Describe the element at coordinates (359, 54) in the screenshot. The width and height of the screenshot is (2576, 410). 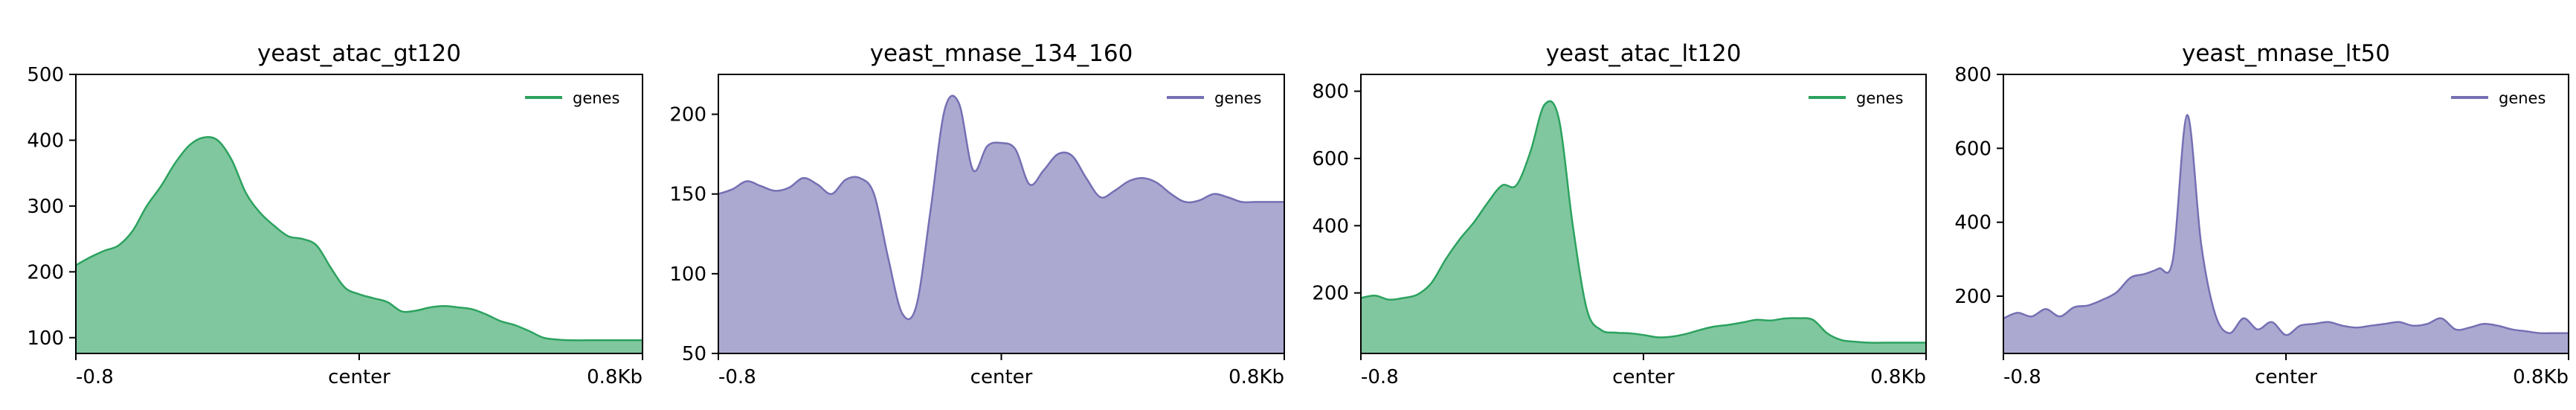
I see `chart-title: yeast_atac_gt120` at that location.